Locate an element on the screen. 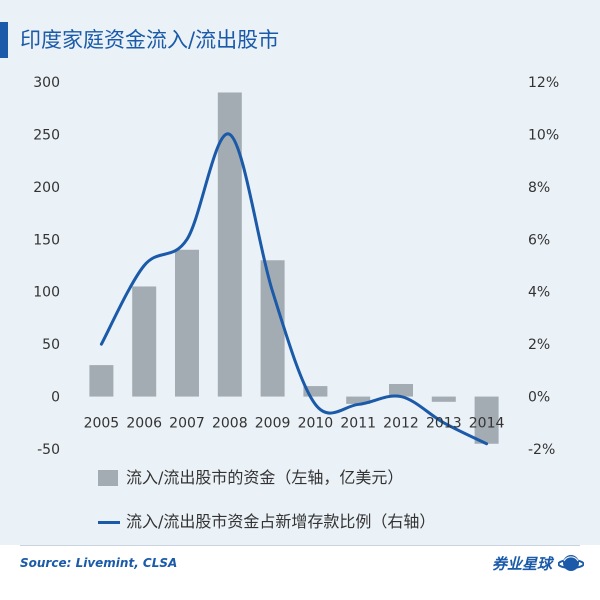  x-tick-label-2010: 2010 is located at coordinates (316, 424).